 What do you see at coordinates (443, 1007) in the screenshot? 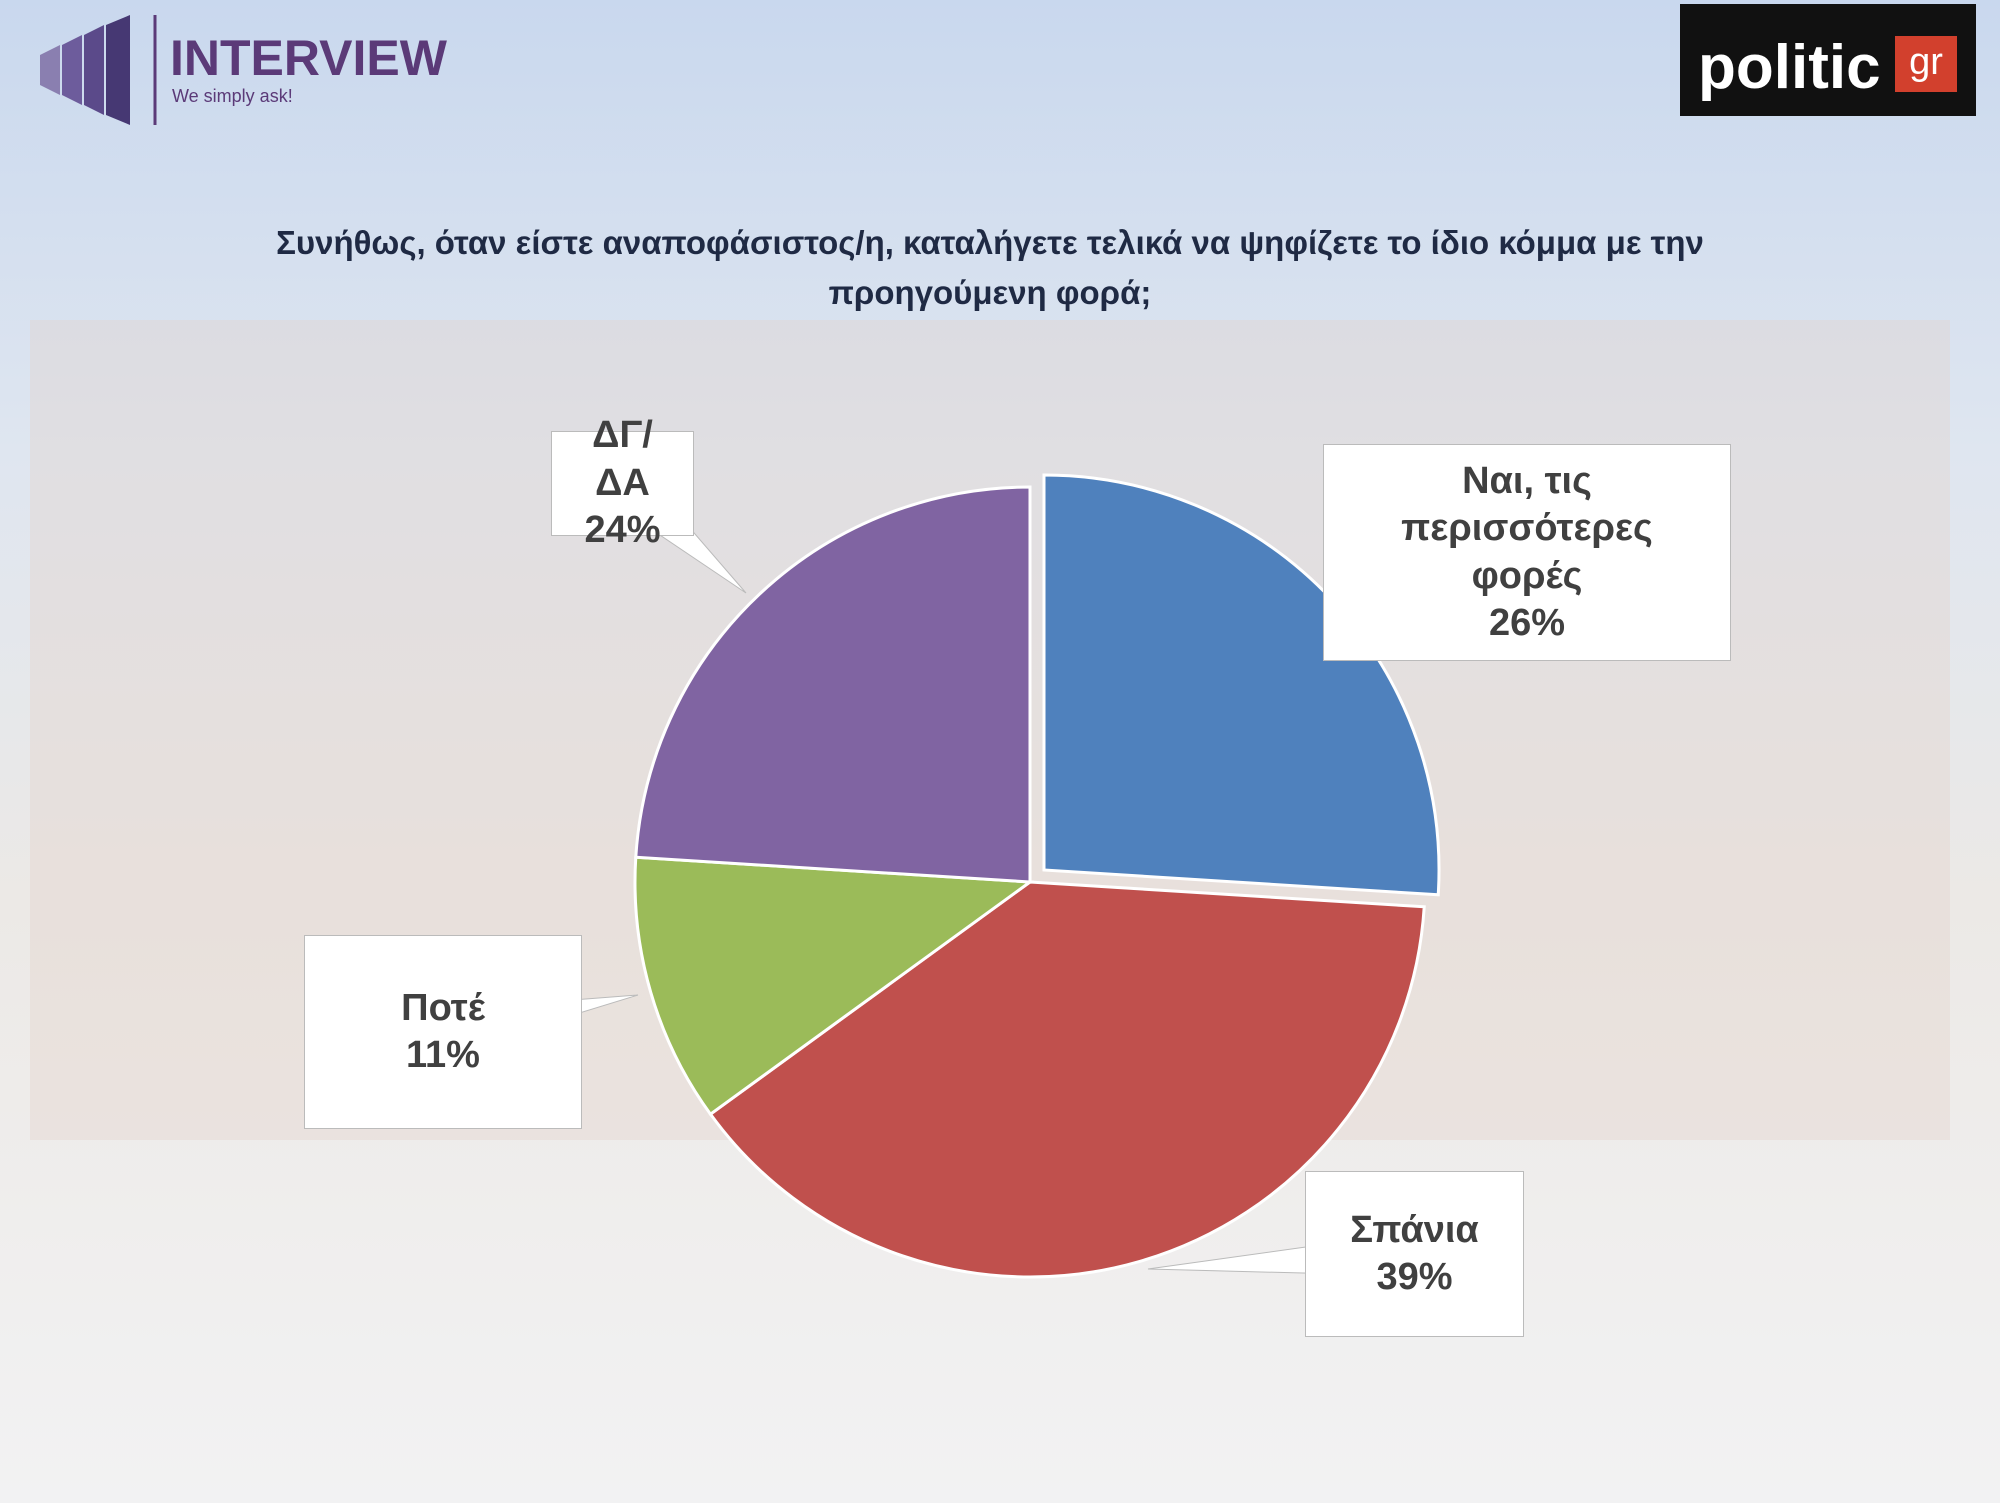
I see `category-label: Ποτέ` at bounding box center [443, 1007].